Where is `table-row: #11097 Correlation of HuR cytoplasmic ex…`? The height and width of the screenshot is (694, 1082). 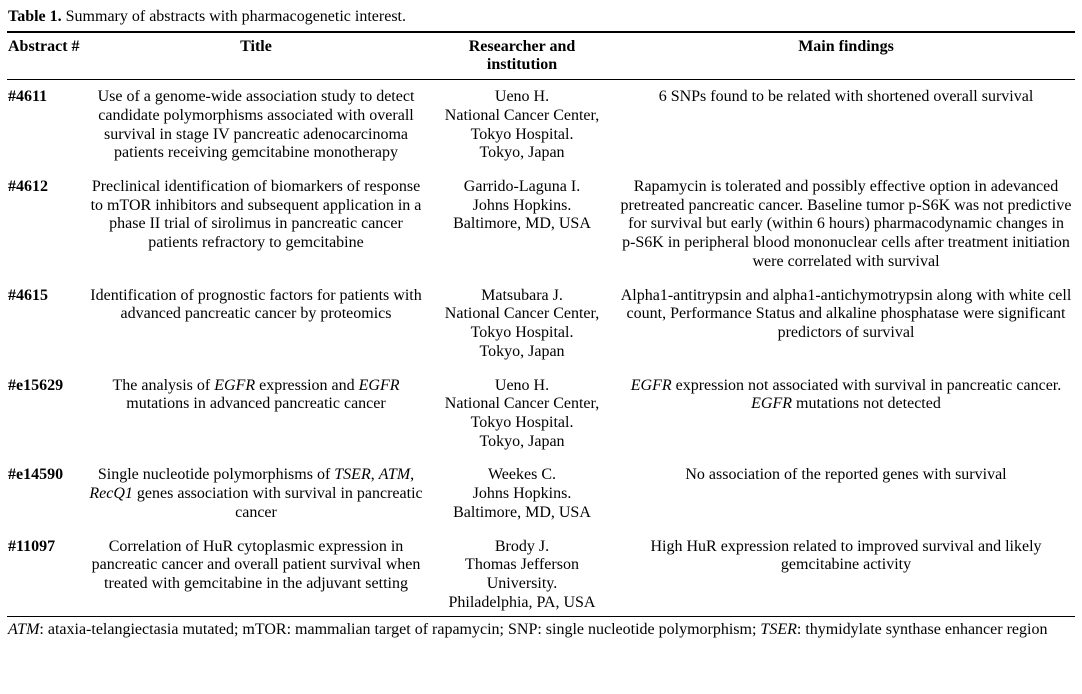 table-row: #11097 Correlation of HuR cytoplasmic ex… is located at coordinates (541, 573).